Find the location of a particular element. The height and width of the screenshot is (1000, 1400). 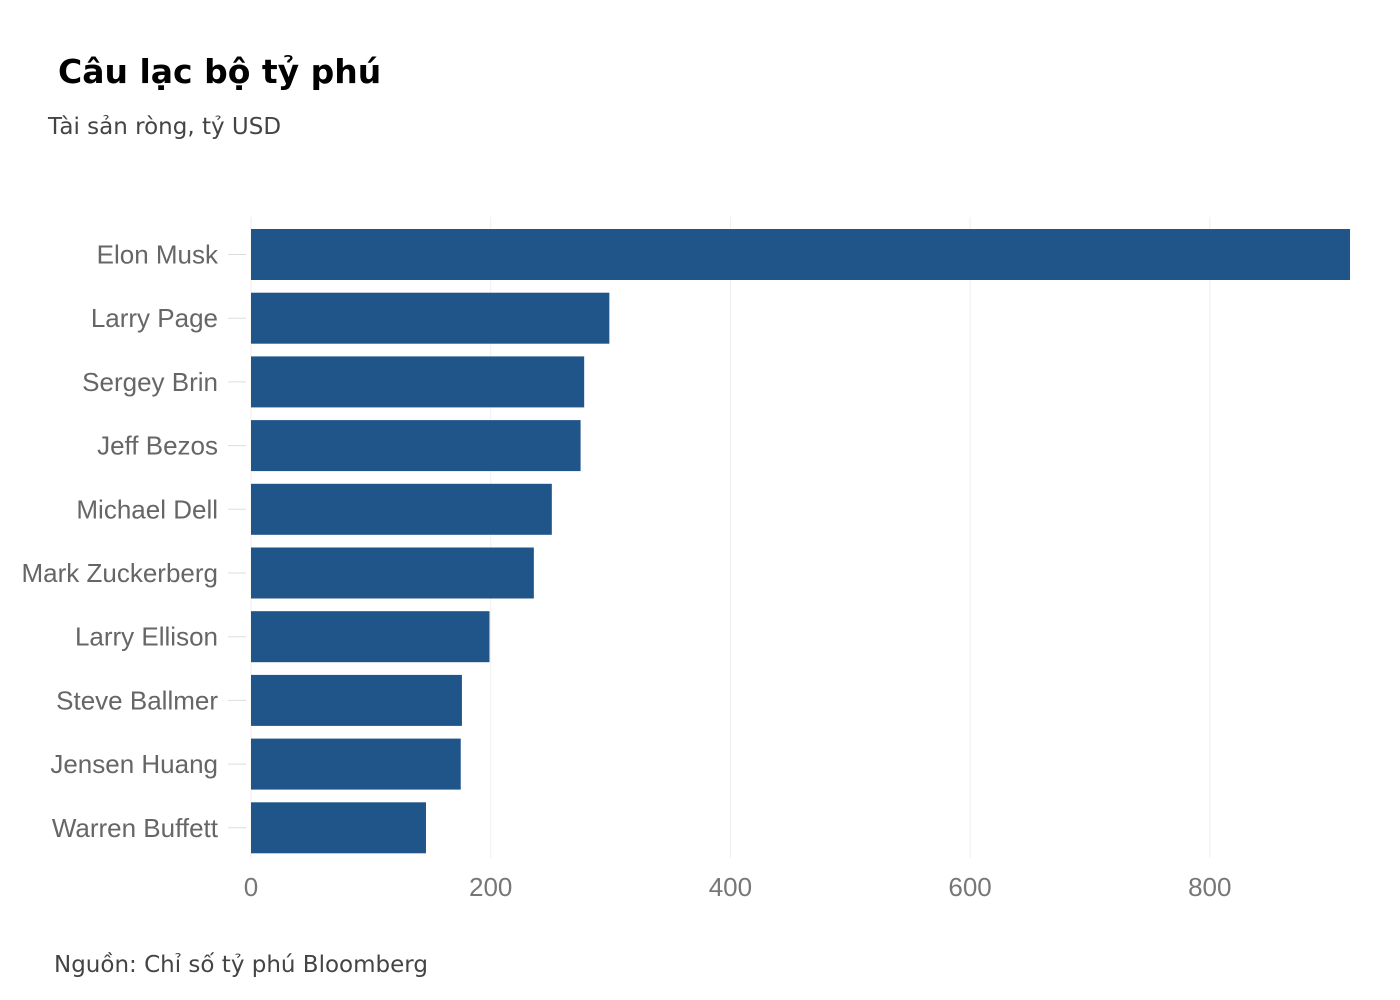

x-tick-label: 600 is located at coordinates (969, 887).